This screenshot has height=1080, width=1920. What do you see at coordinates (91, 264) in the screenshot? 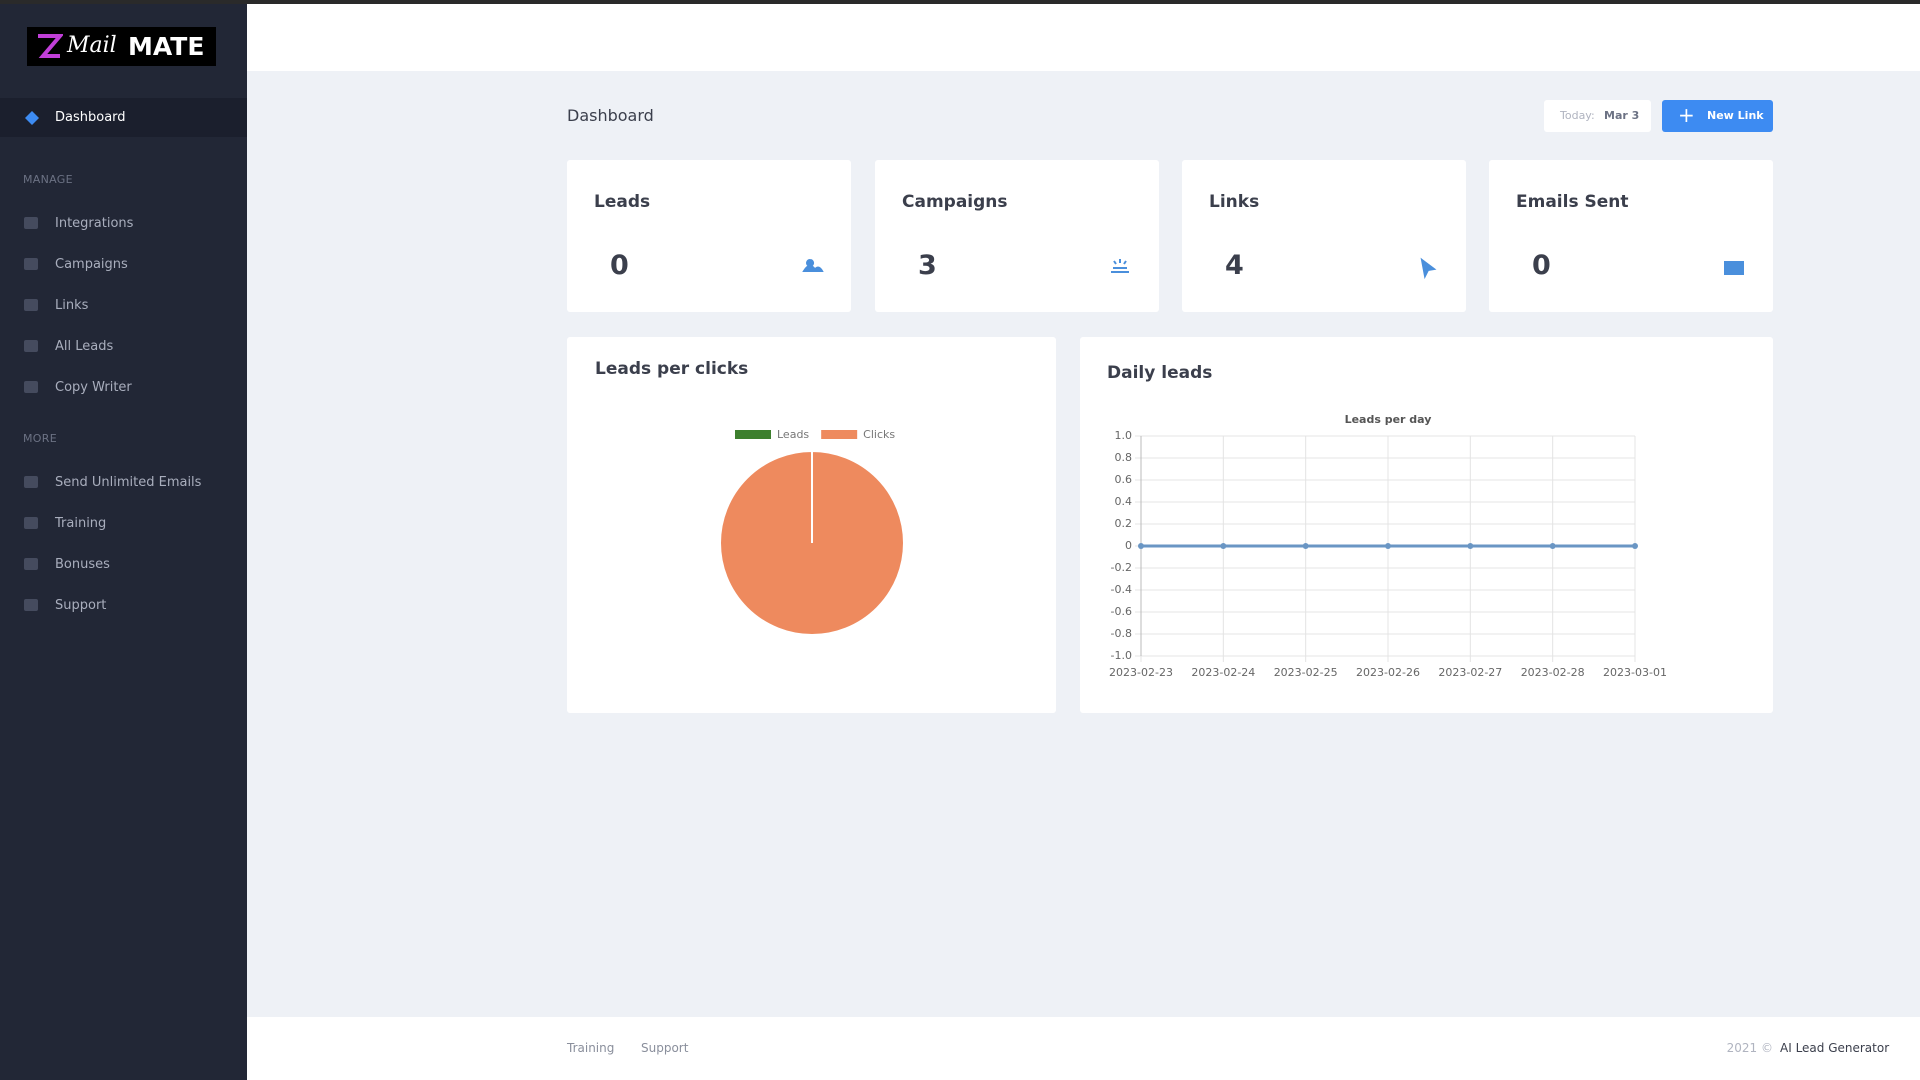
I see `nav-label: Campaigns` at bounding box center [91, 264].